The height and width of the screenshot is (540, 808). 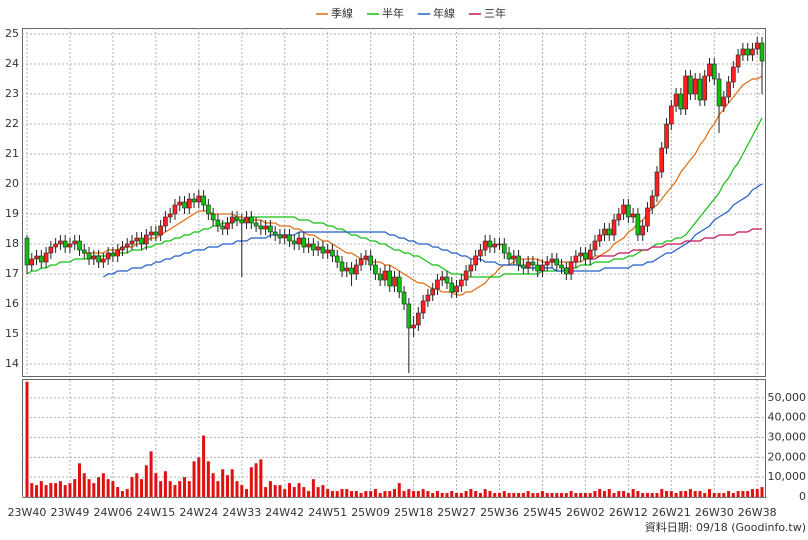 I want to click on y-tick-label: 20, so click(x=12, y=183).